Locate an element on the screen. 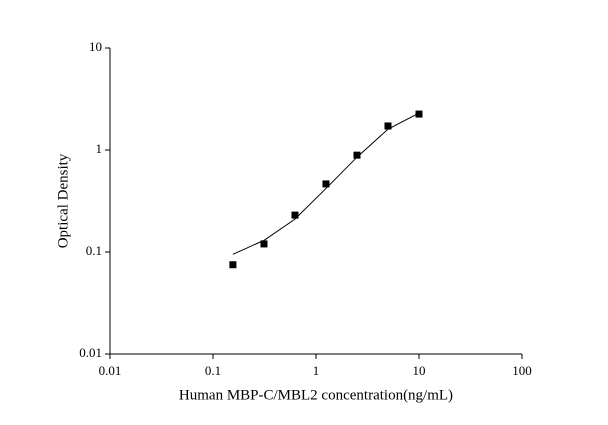 The image size is (608, 425). fit-curve is located at coordinates (326, 183).